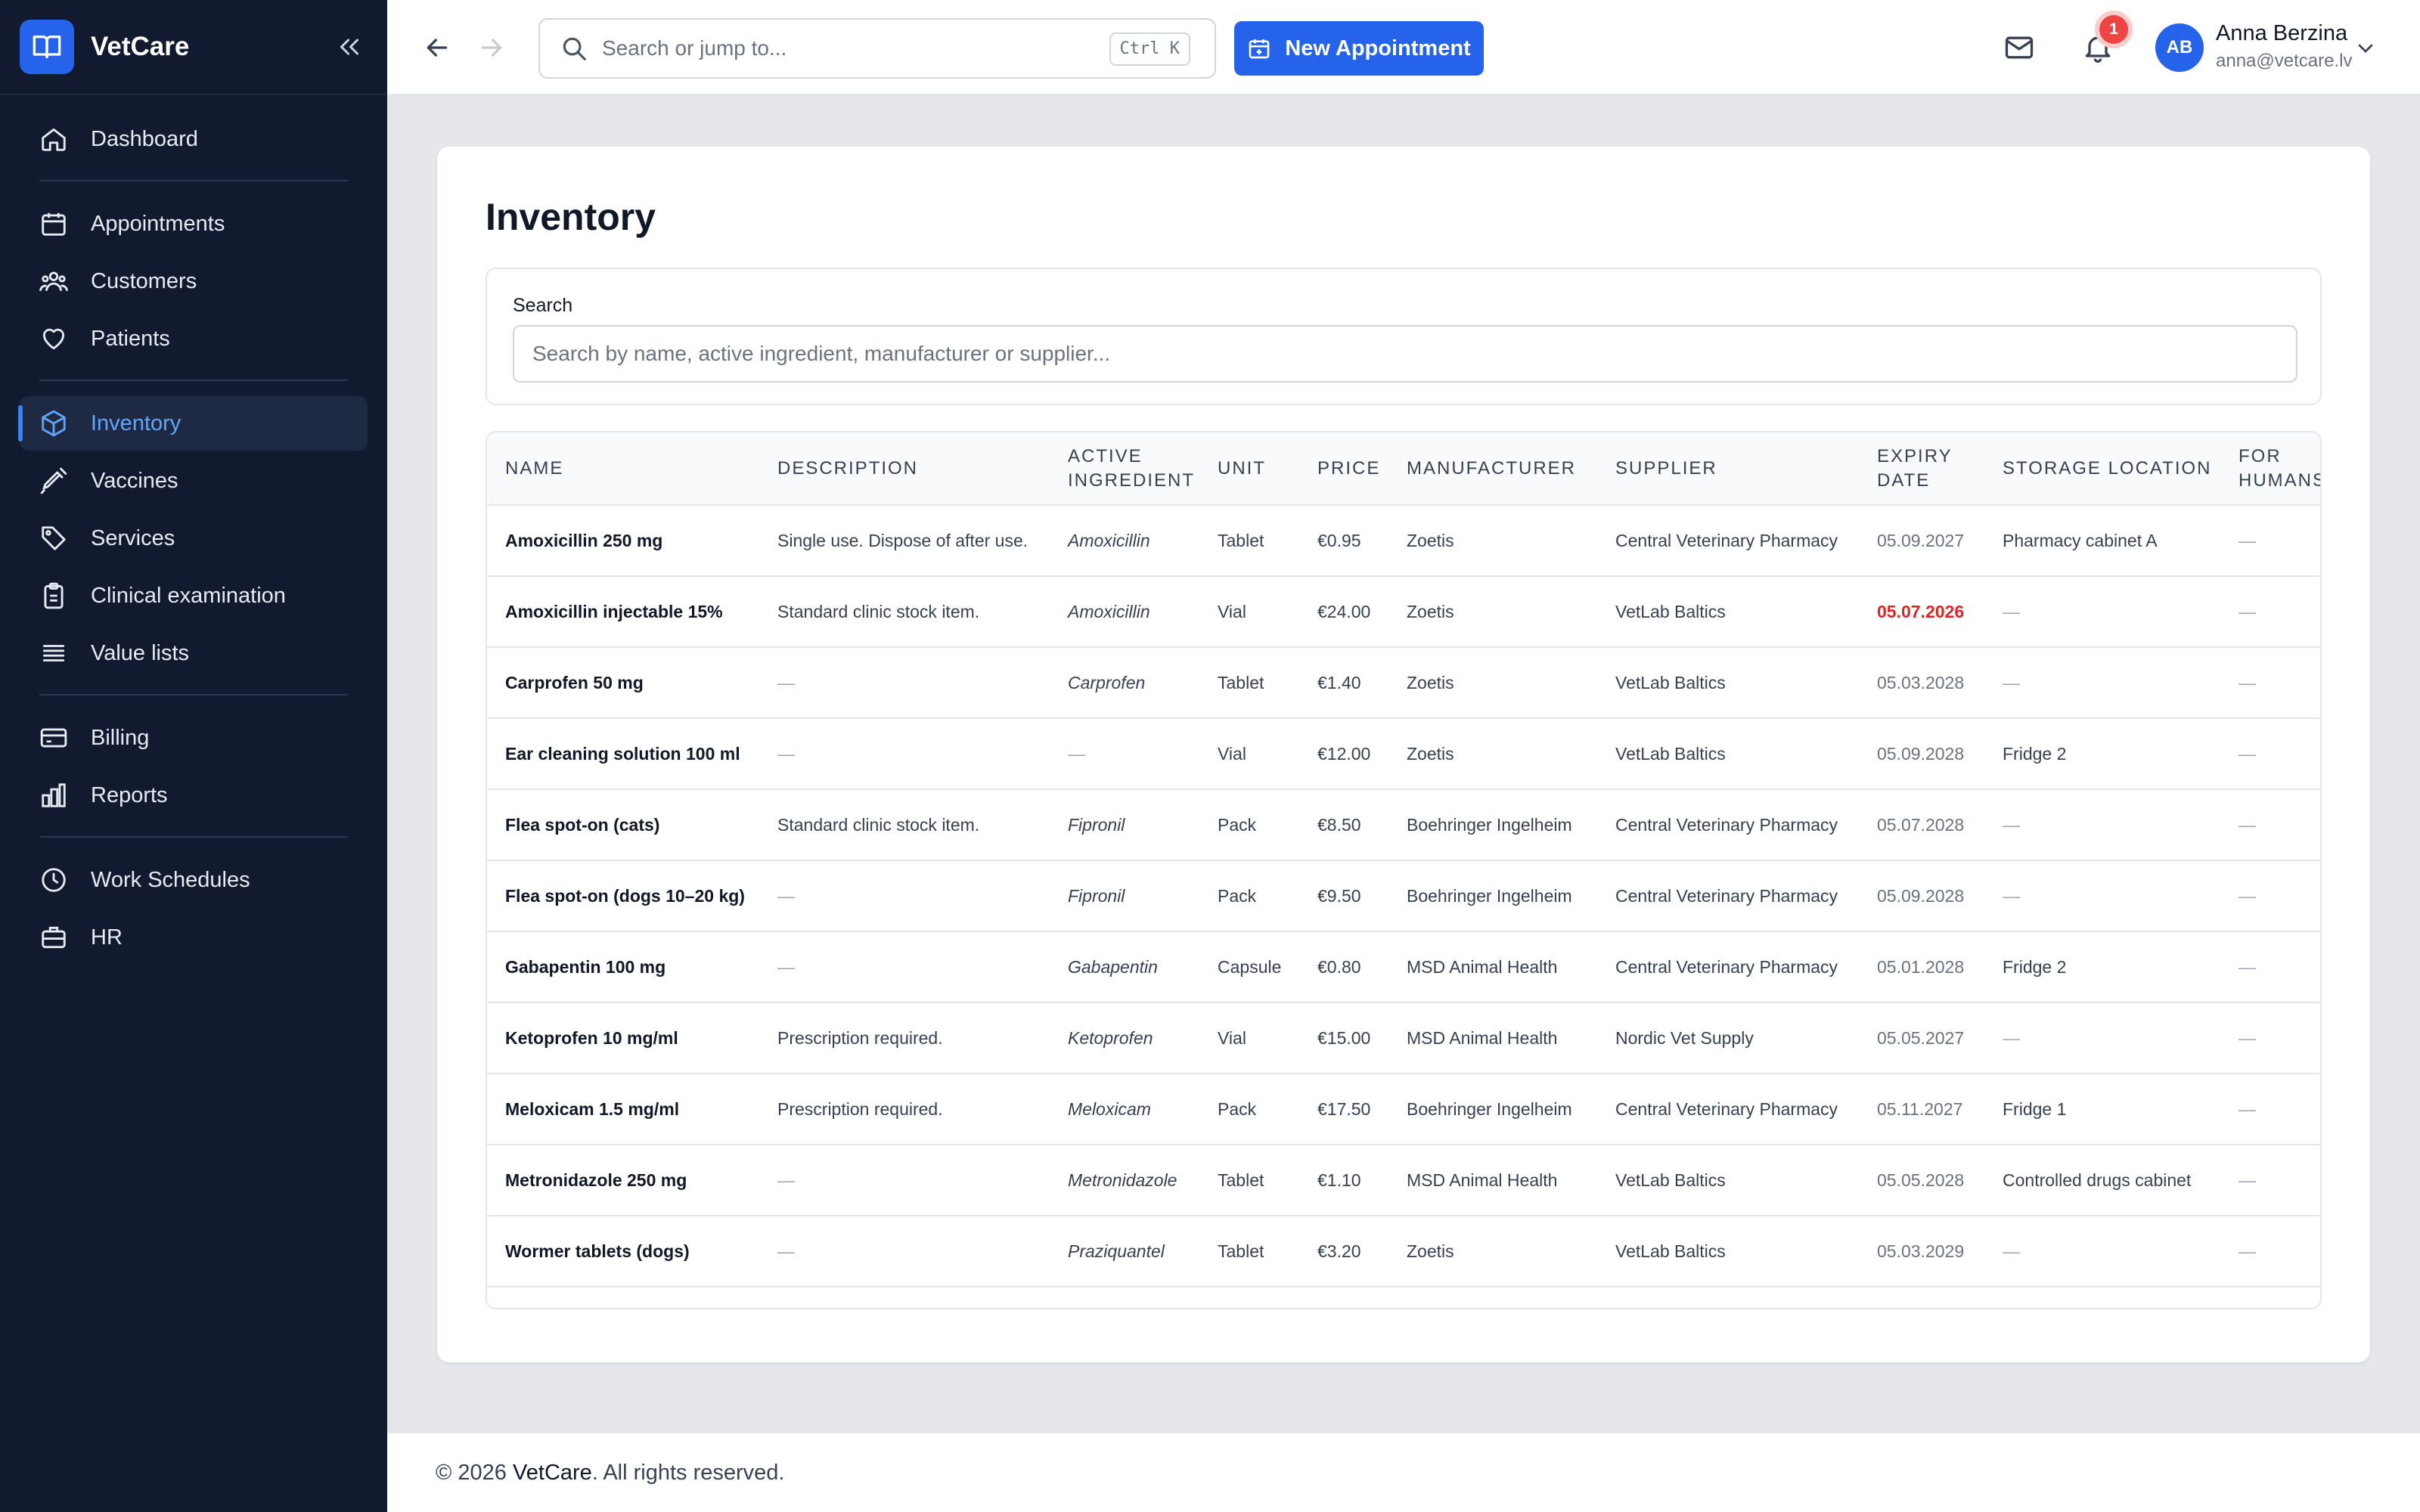 The image size is (2420, 1512). Describe the element at coordinates (349, 47) in the screenshot. I see `collapse-sidebar-icon` at that location.